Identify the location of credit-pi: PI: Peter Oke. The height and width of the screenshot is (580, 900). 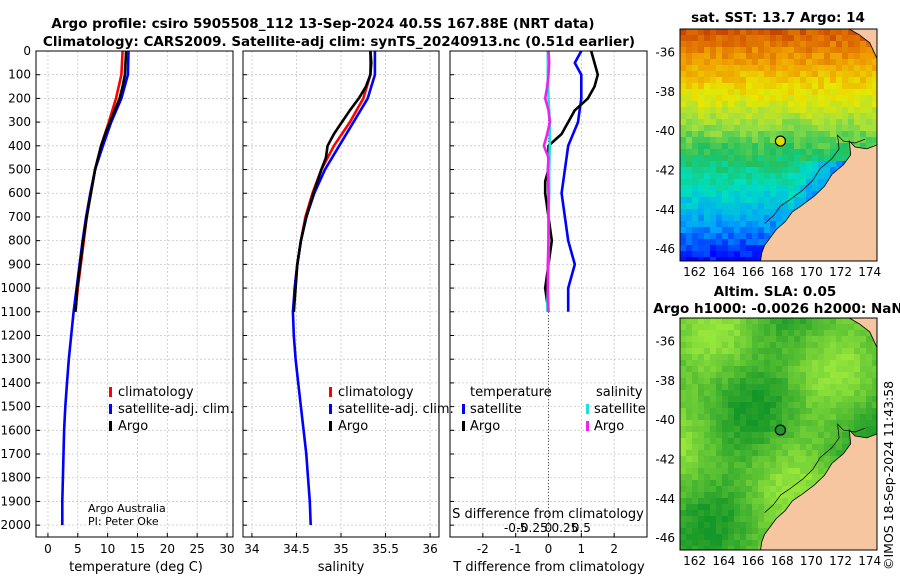
(123, 521).